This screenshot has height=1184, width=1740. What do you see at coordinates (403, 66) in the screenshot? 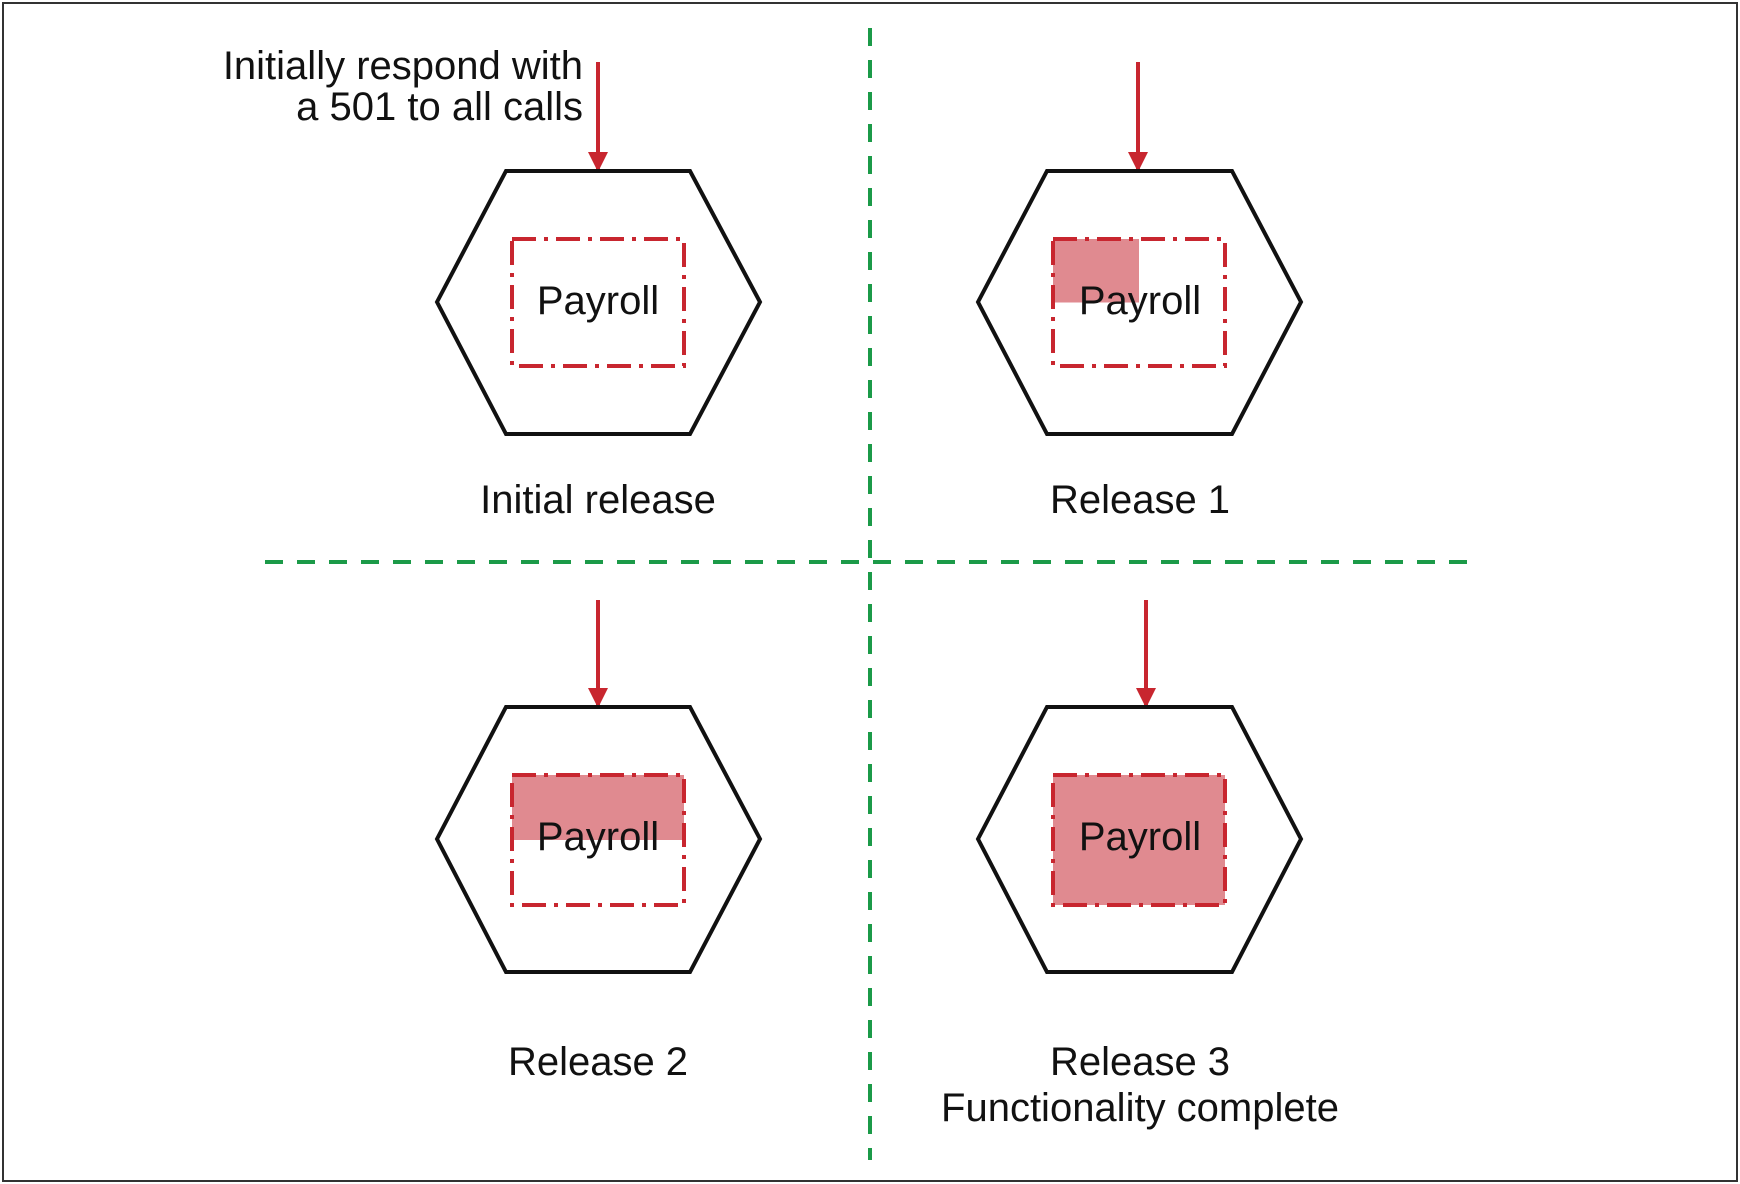
I see `annotation-line-1: Initially respond with` at bounding box center [403, 66].